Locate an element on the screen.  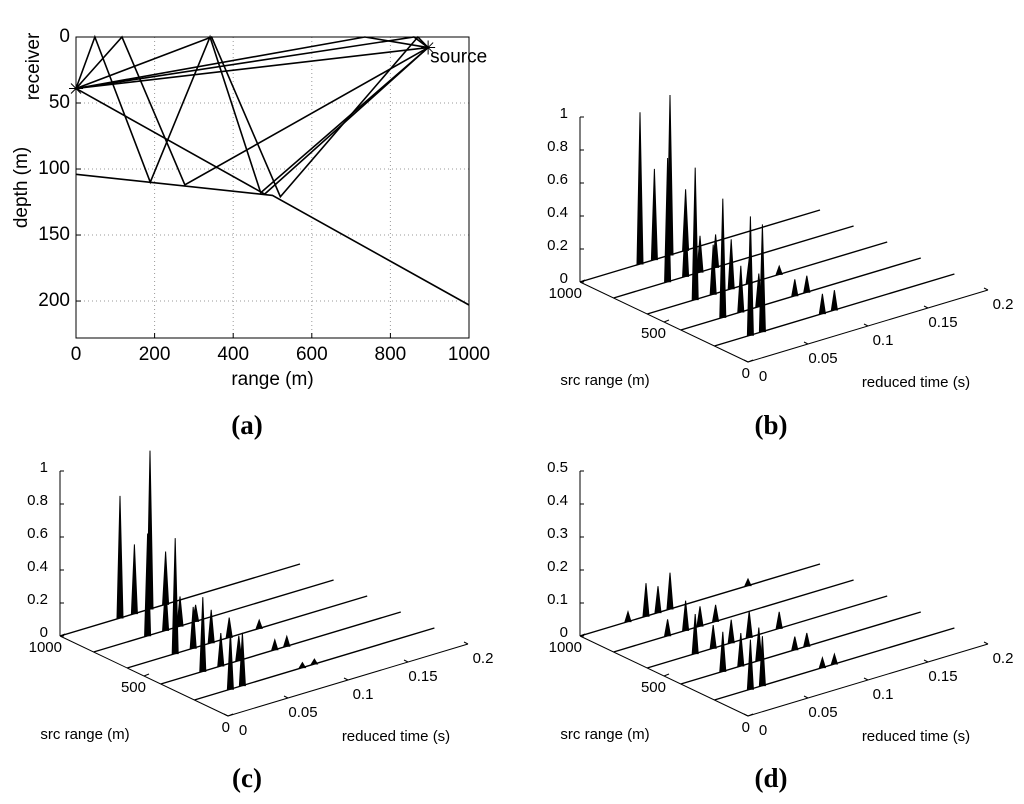
x-axis-label: reduced time (s) is located at coordinates (916, 736).